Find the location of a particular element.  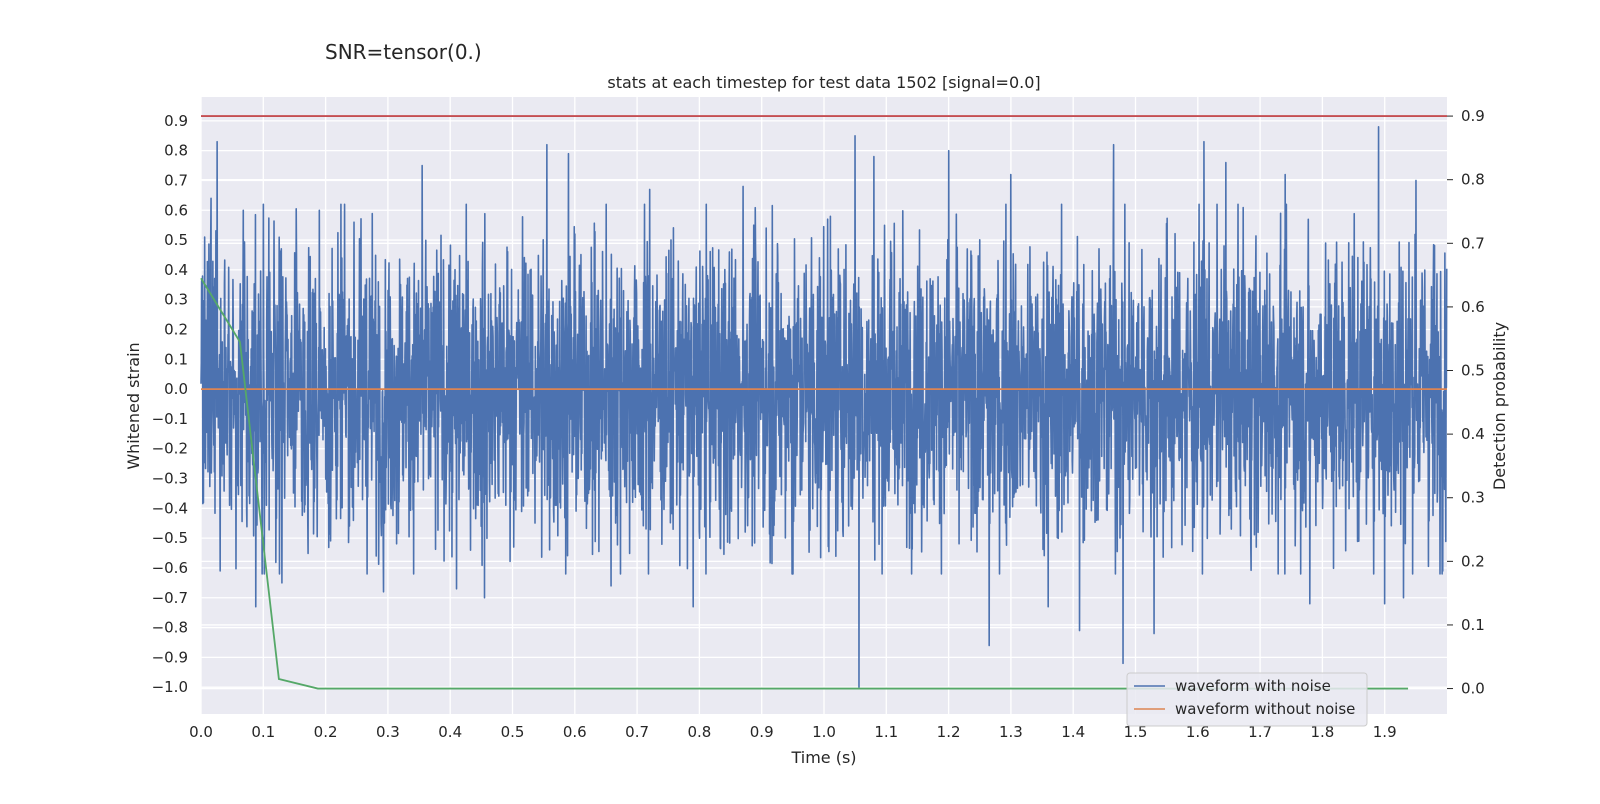

x-tick-label: 1.7 is located at coordinates (1260, 732).